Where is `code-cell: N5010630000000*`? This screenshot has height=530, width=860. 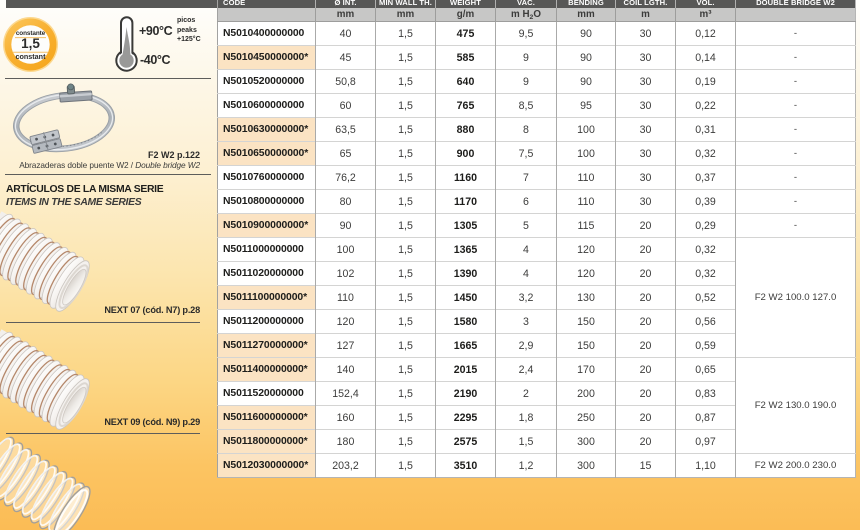 code-cell: N5010630000000* is located at coordinates (266, 129).